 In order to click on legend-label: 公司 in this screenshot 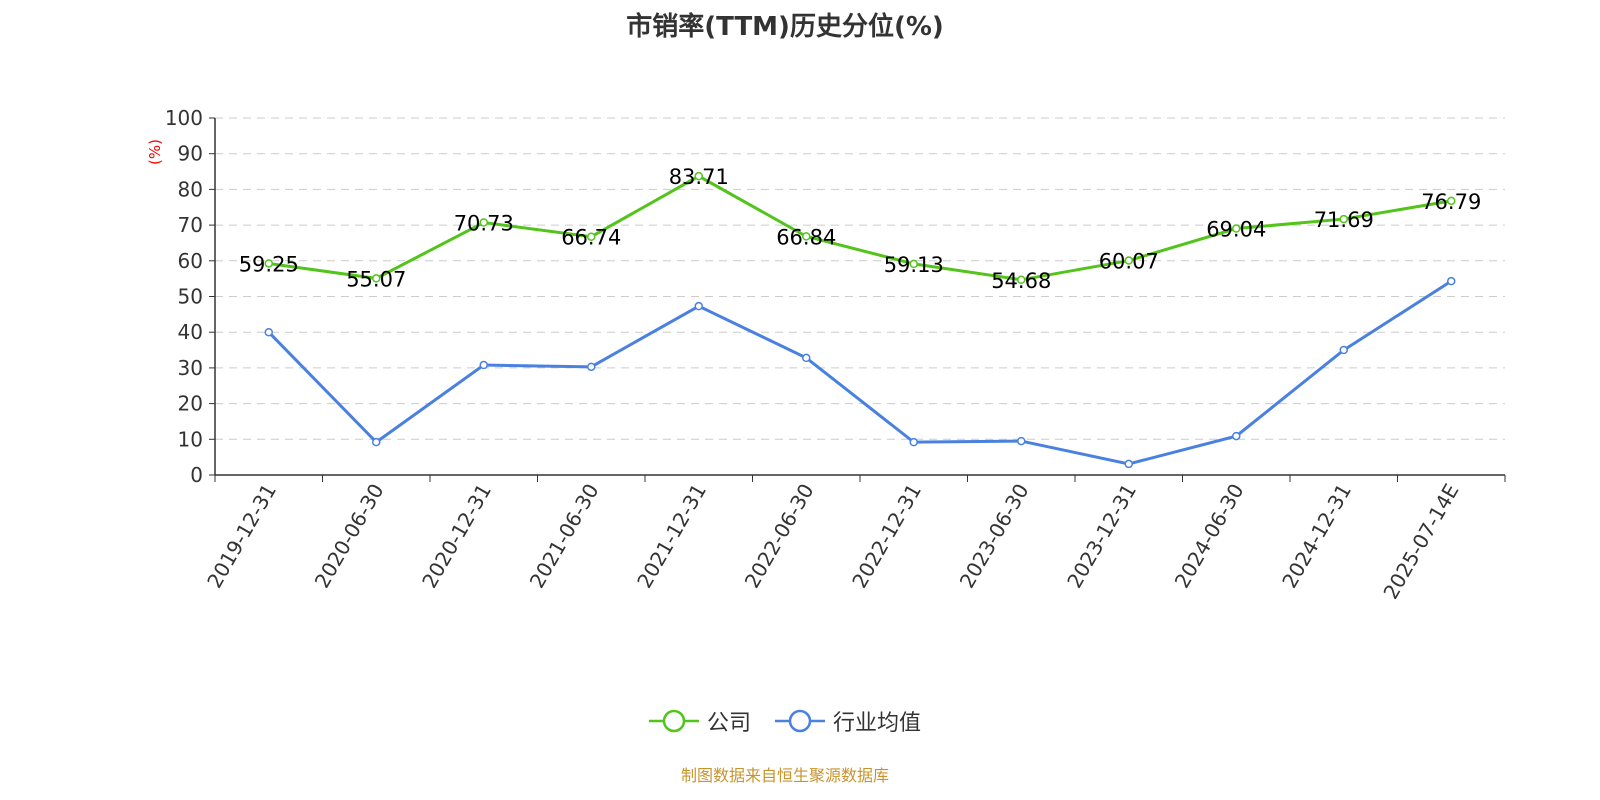, I will do `click(728, 723)`.